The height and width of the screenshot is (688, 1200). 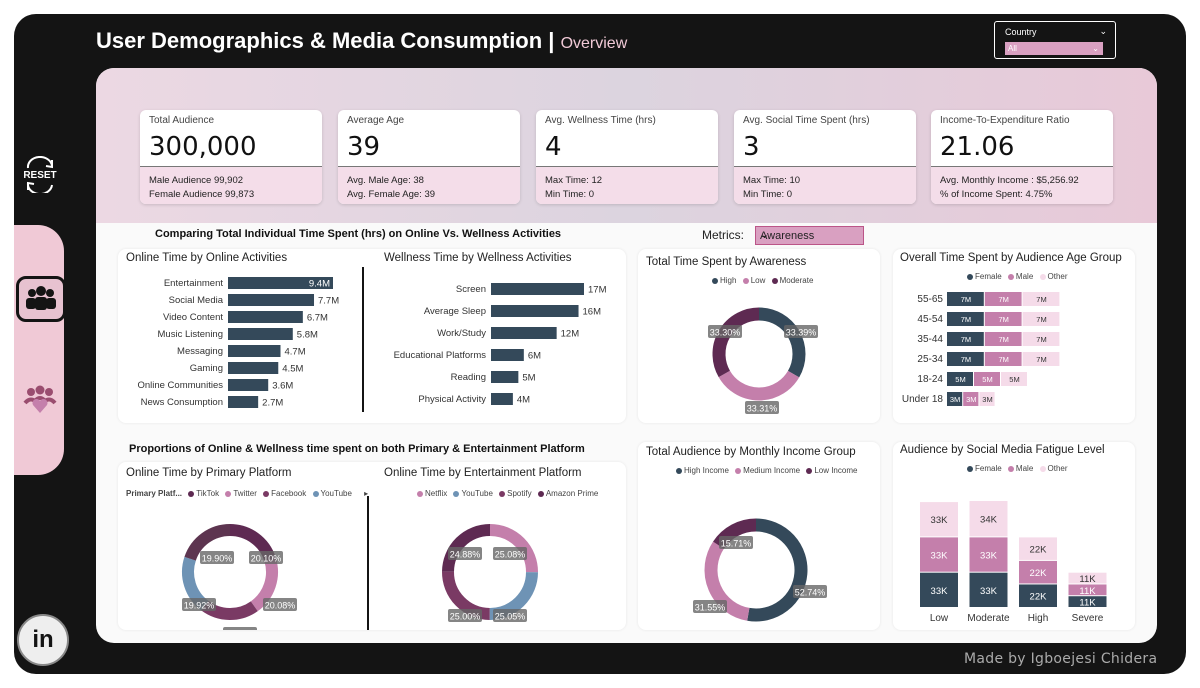 What do you see at coordinates (366, 493) in the screenshot?
I see `legend-scroll-icon: ▸` at bounding box center [366, 493].